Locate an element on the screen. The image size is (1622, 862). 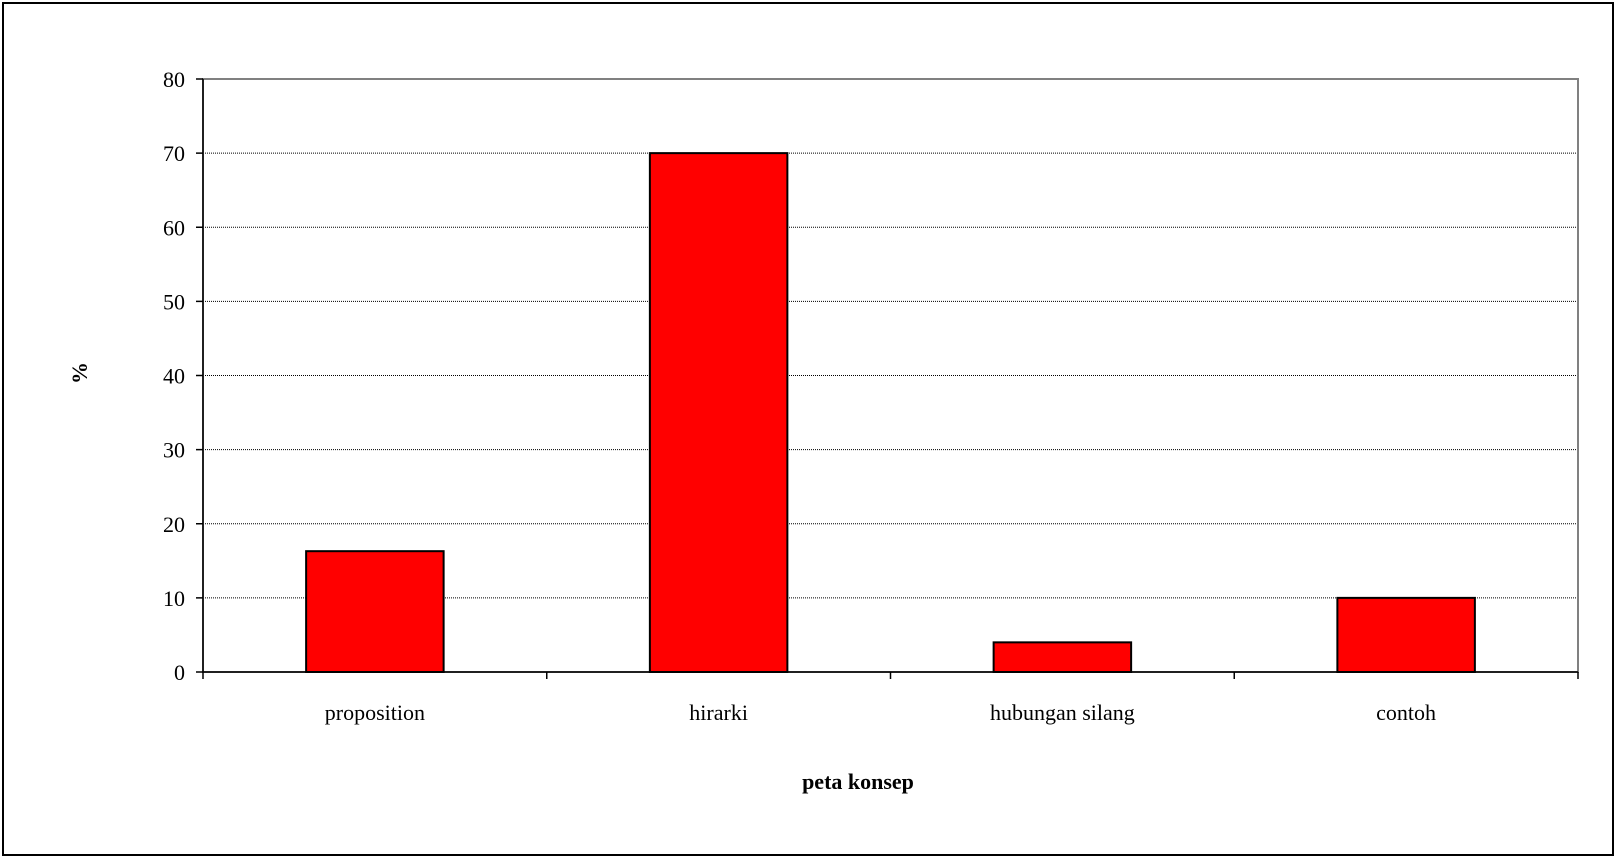
y-tick-label: 80 is located at coordinates (174, 79).